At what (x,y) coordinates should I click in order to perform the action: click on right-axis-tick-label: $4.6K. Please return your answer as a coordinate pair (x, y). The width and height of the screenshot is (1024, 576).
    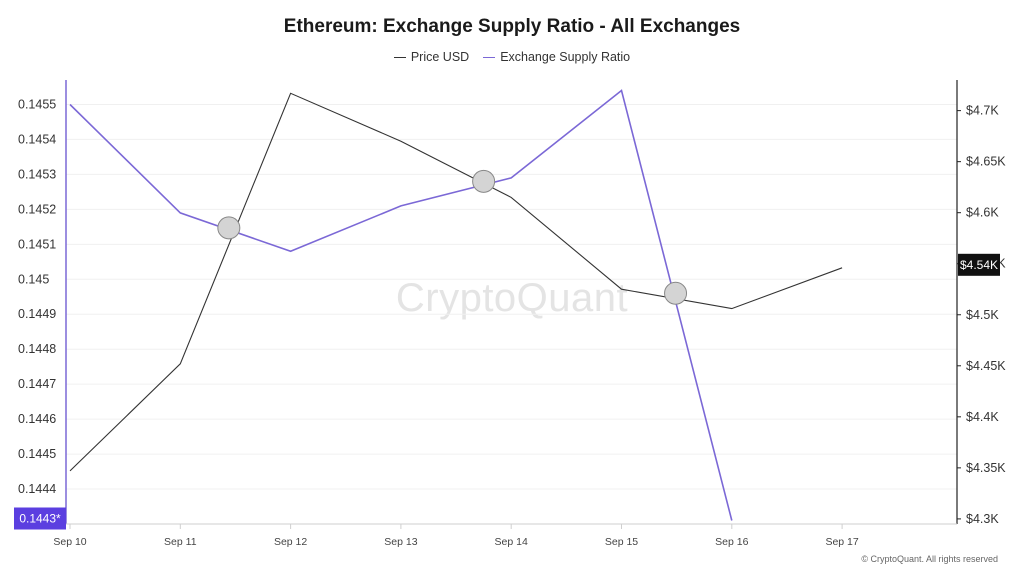
    Looking at the image, I should click on (982, 213).